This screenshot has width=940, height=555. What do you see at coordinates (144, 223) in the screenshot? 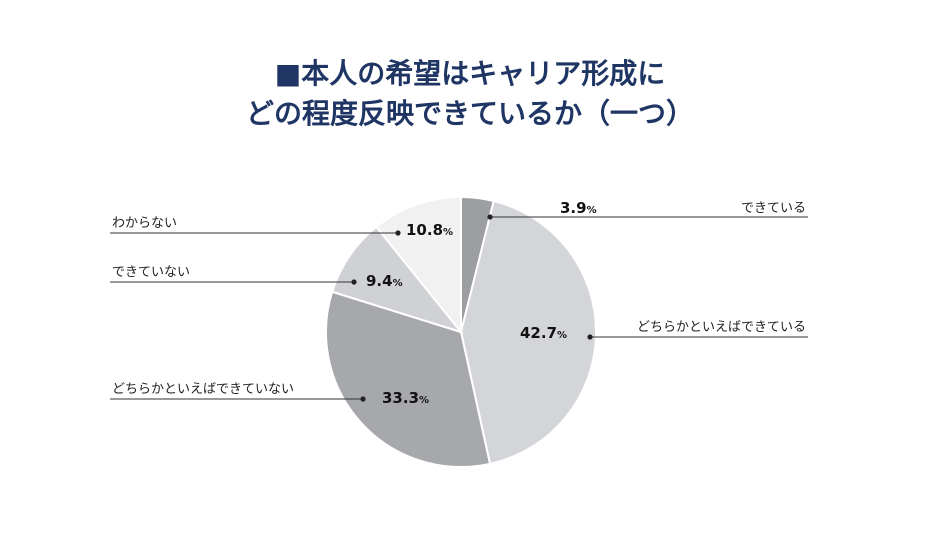
I see `category-label-5: わからない` at bounding box center [144, 223].